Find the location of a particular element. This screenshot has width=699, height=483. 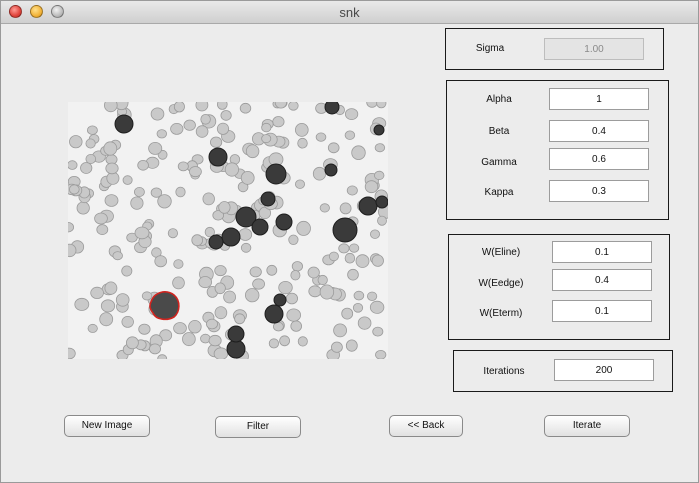

gamma-field is located at coordinates (599, 159).